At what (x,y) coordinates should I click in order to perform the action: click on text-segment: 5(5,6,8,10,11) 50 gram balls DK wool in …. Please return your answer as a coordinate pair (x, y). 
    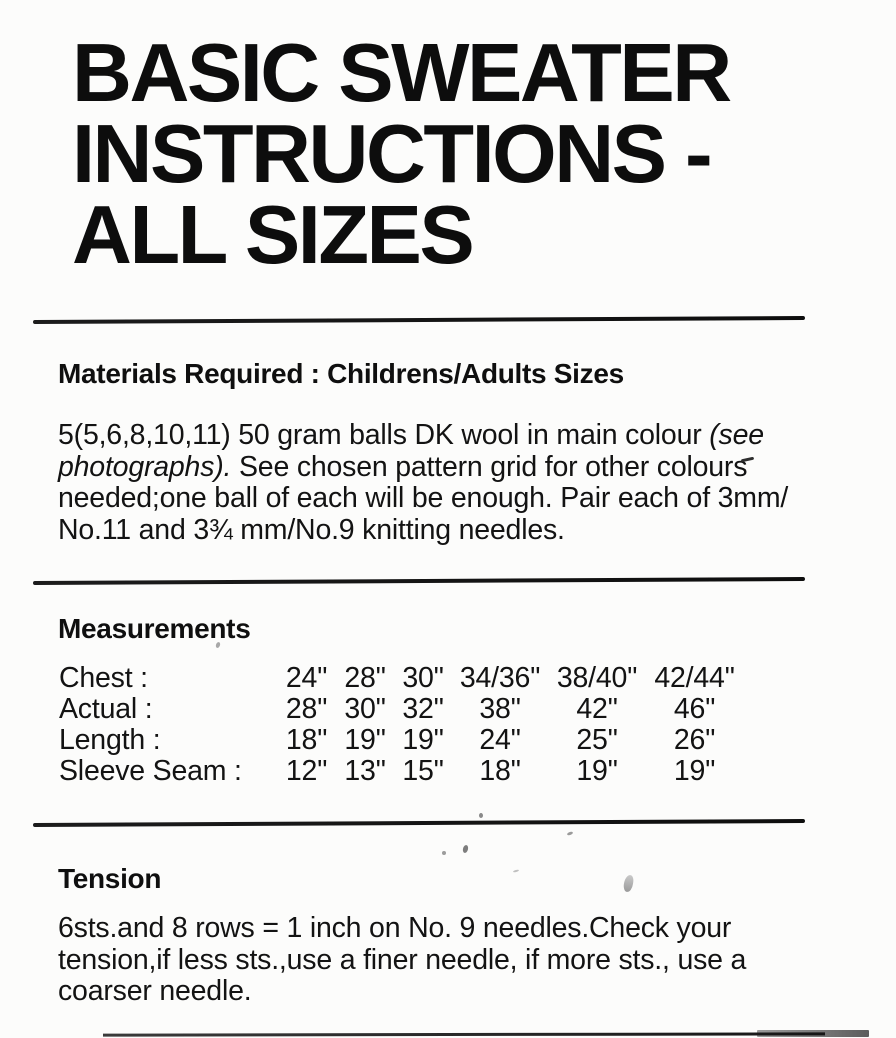
    Looking at the image, I should click on (384, 435).